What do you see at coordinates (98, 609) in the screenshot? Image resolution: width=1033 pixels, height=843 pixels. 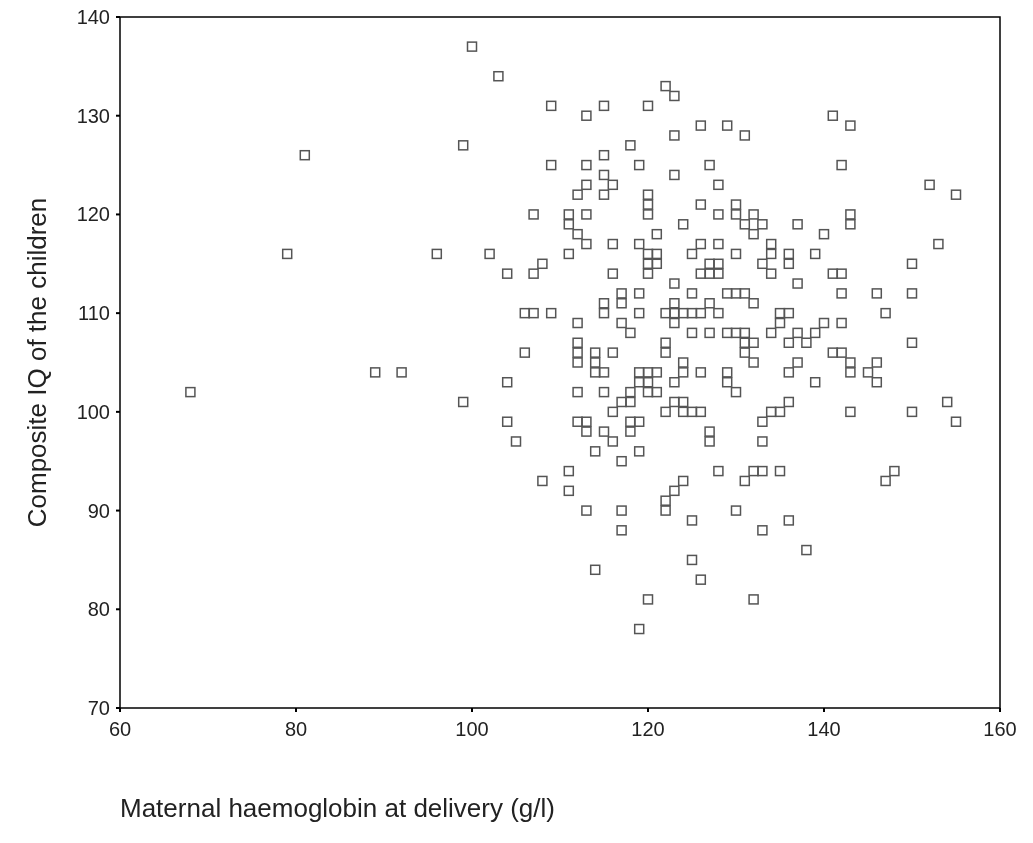 I see `y-tick-label: 80` at bounding box center [98, 609].